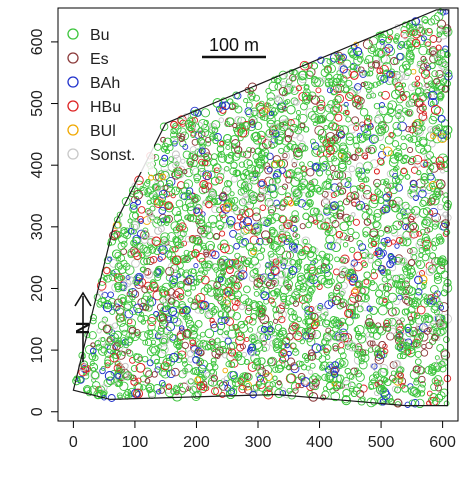  Describe the element at coordinates (258, 442) in the screenshot. I see `x-tick-label: 300` at that location.